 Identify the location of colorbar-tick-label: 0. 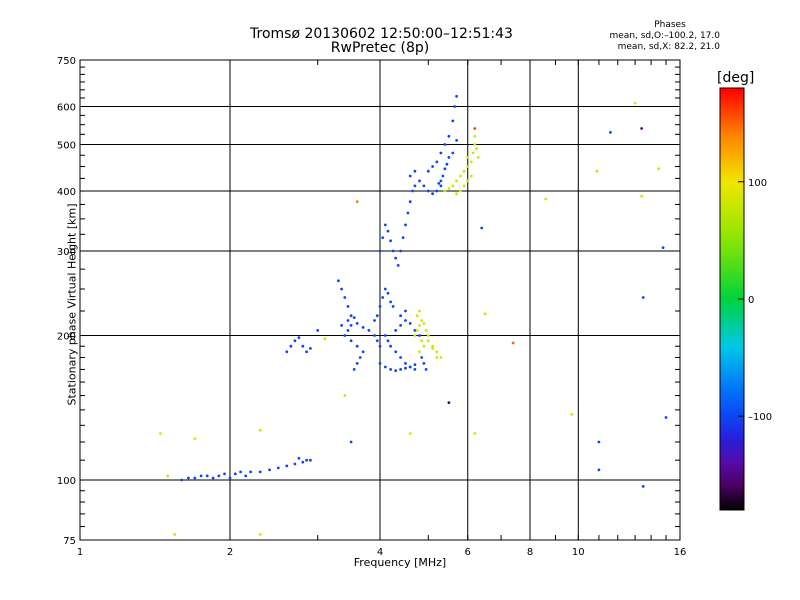
(751, 300).